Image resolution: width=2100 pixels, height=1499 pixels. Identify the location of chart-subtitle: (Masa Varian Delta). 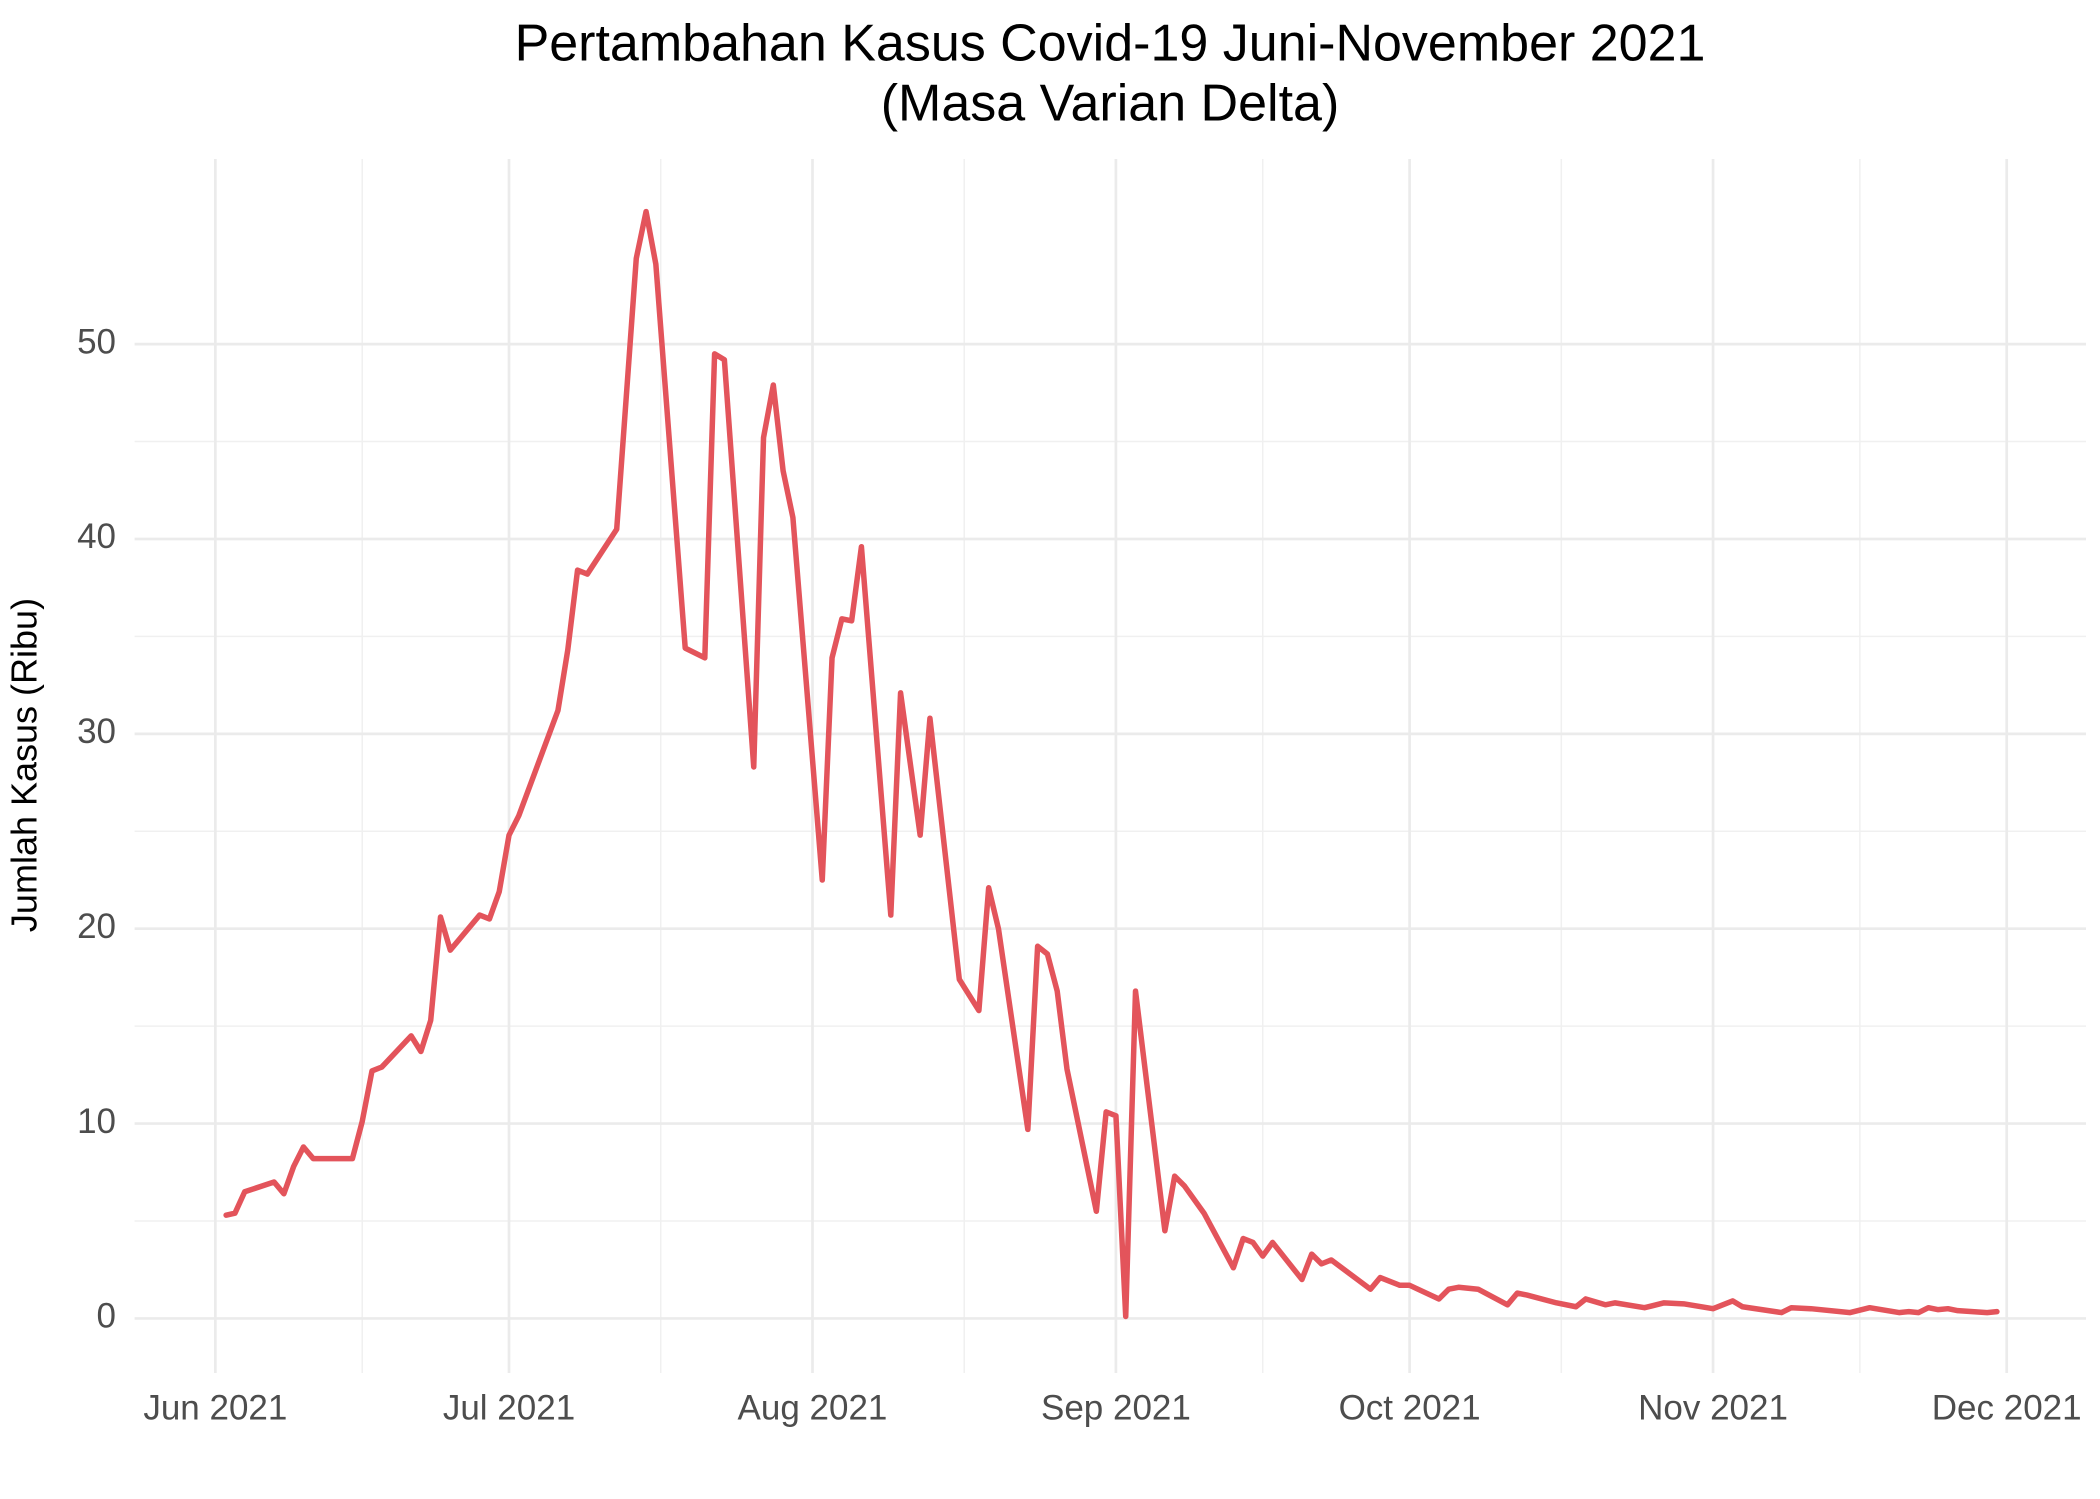
(1110, 104).